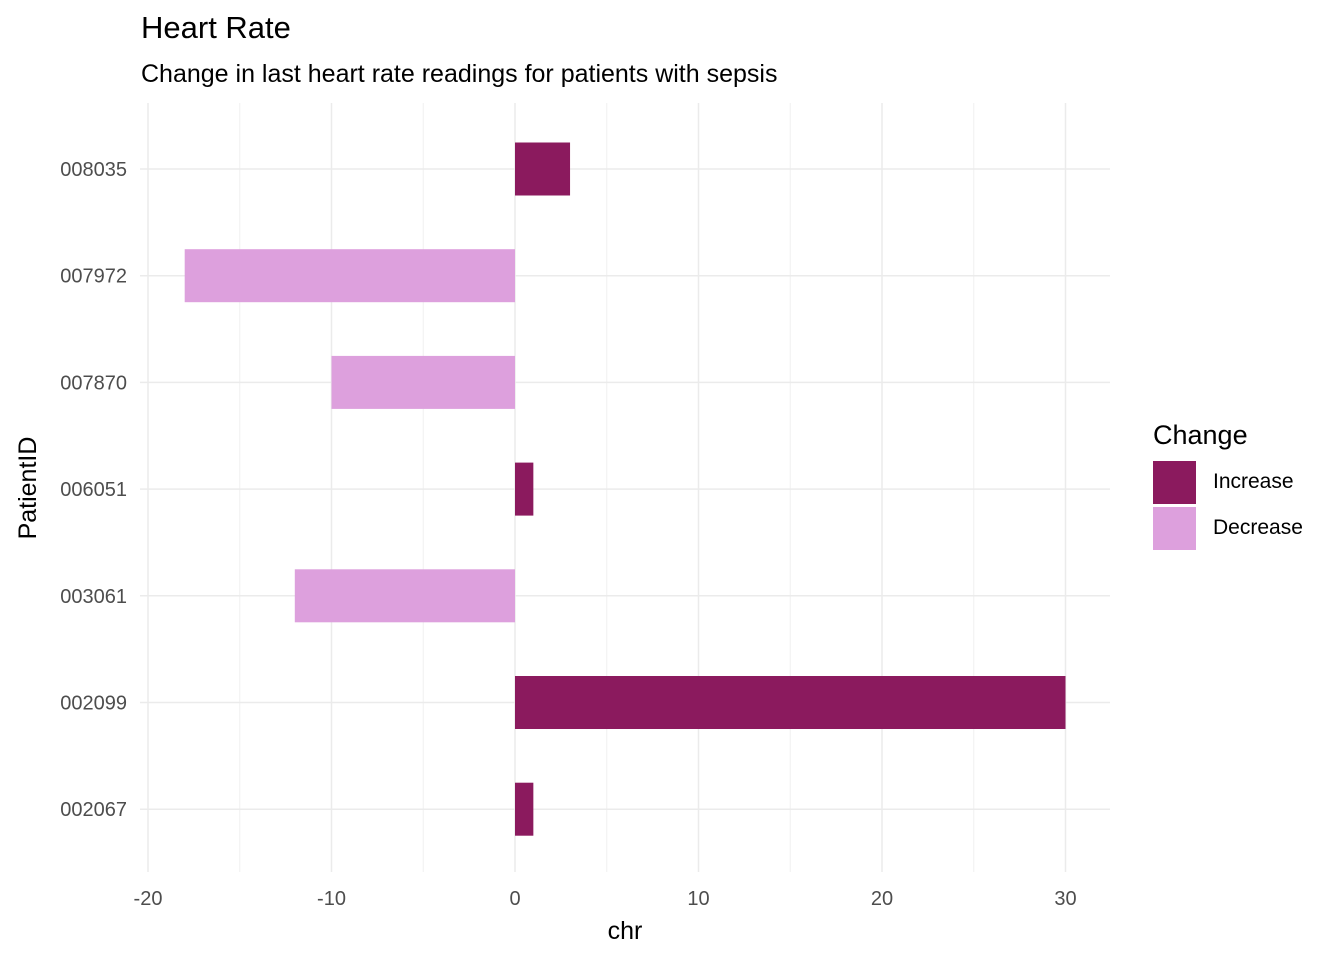 The width and height of the screenshot is (1344, 960). Describe the element at coordinates (28, 488) in the screenshot. I see `y-axis-title: PatientID` at that location.